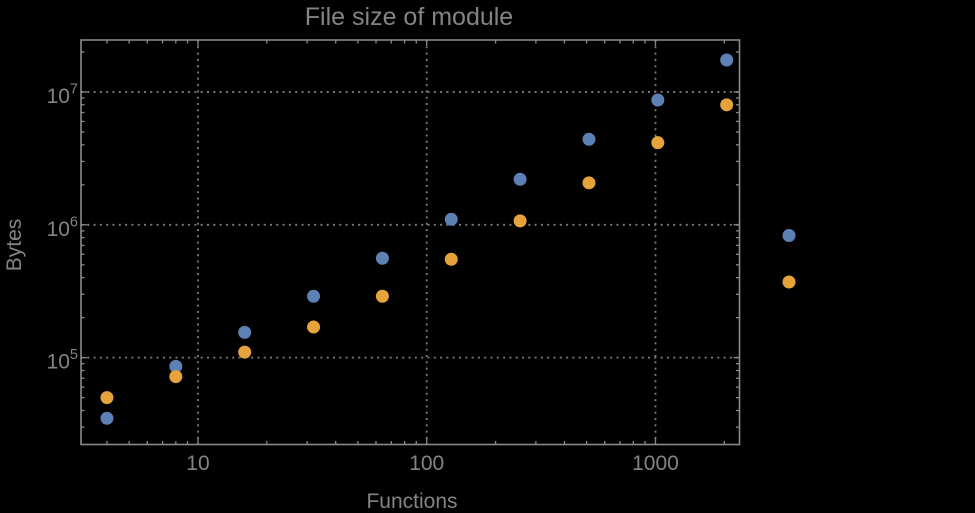 Image resolution: width=975 pixels, height=513 pixels. What do you see at coordinates (14, 245) in the screenshot?
I see `y-axis-label: Bytes` at bounding box center [14, 245].